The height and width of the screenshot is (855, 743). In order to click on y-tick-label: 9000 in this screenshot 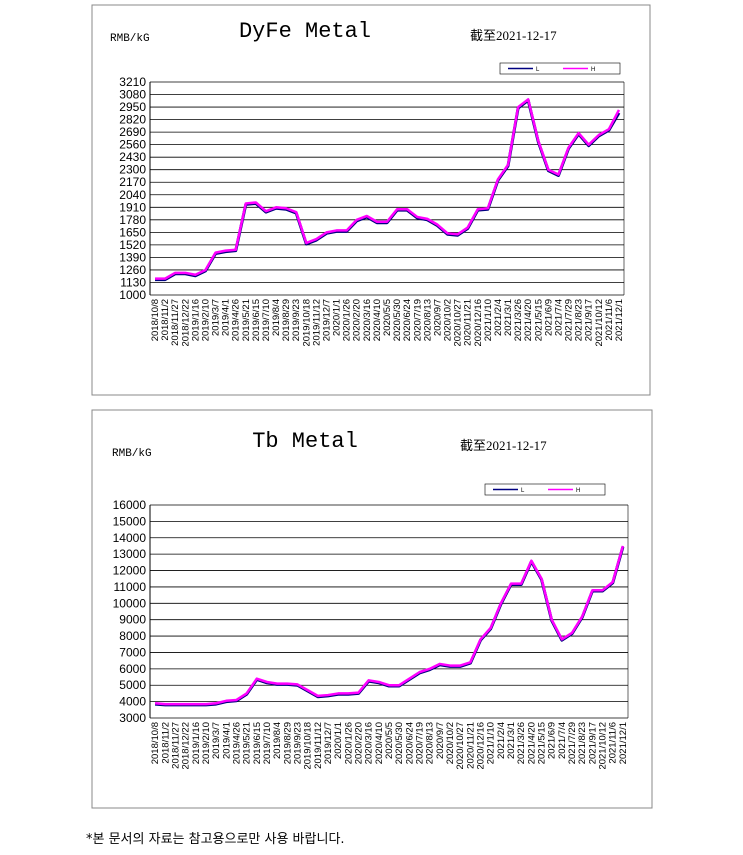, I will do `click(132, 620)`.